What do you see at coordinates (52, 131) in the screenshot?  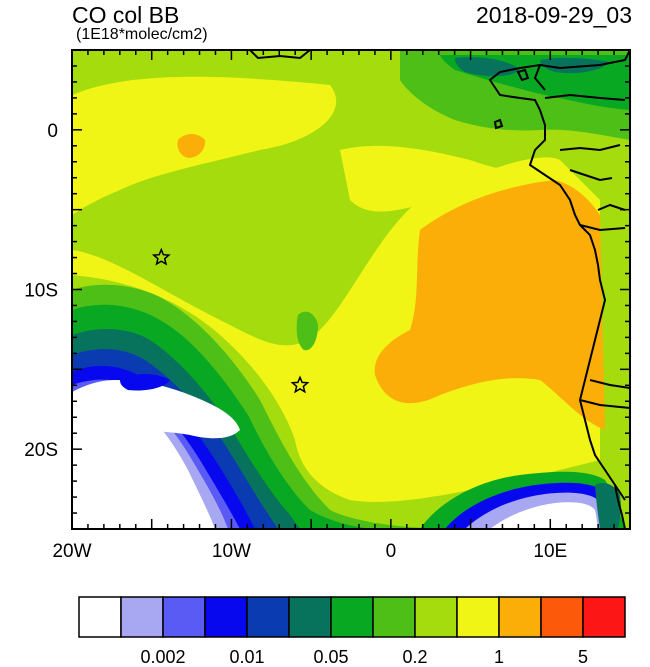 I see `y-tick-label: 0` at bounding box center [52, 131].